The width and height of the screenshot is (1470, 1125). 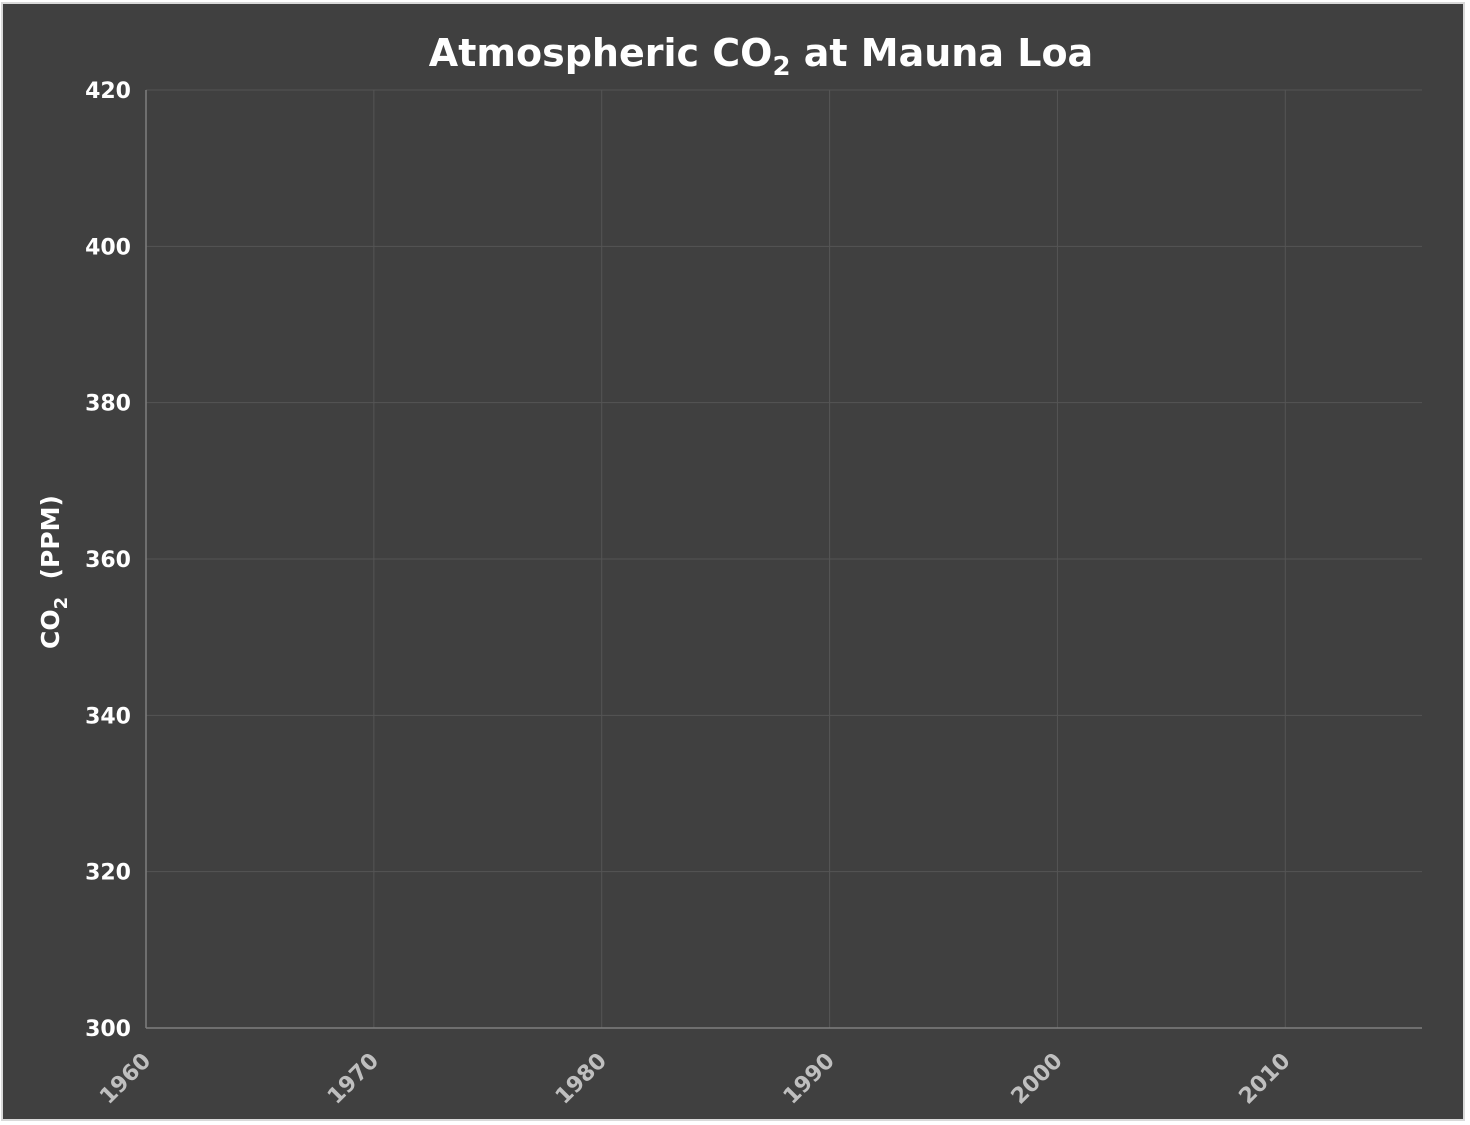 I want to click on x-tick-label: 1990, so click(x=809, y=1079).